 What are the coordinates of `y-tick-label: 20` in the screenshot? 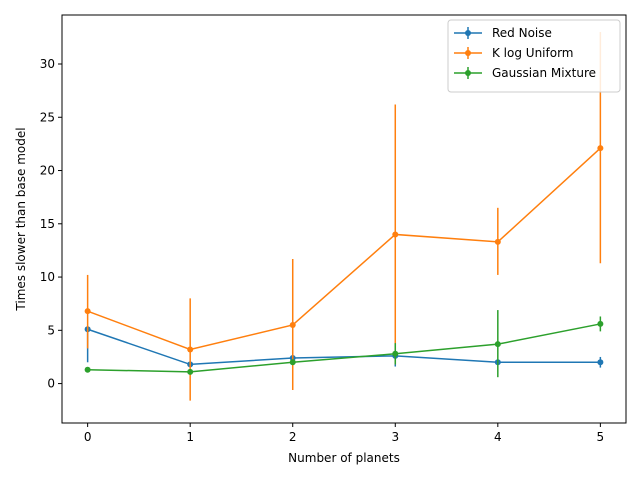 It's located at (47, 171).